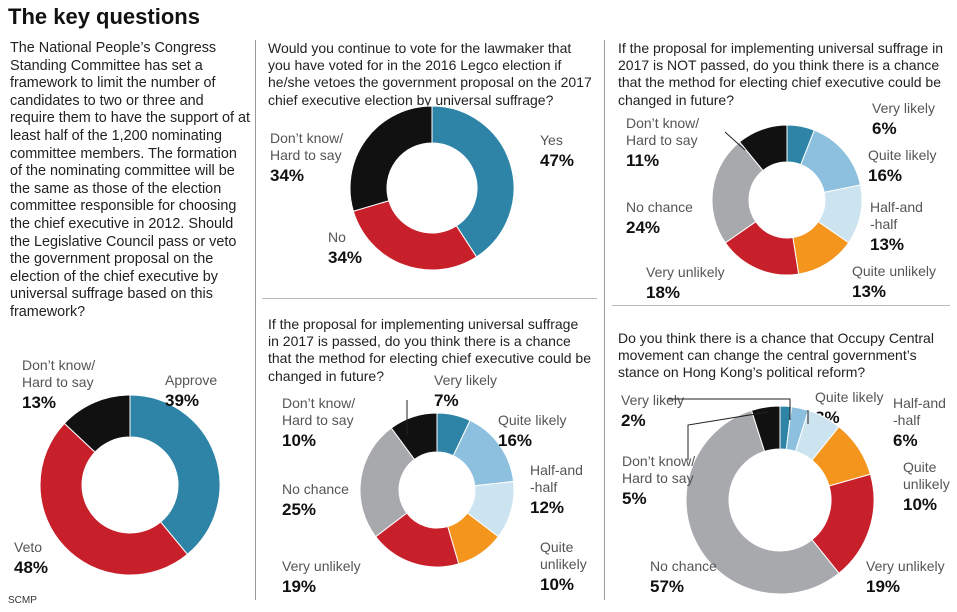 The height and width of the screenshot is (612, 957). Describe the element at coordinates (781, 305) in the screenshot. I see `row-divider-right` at that location.